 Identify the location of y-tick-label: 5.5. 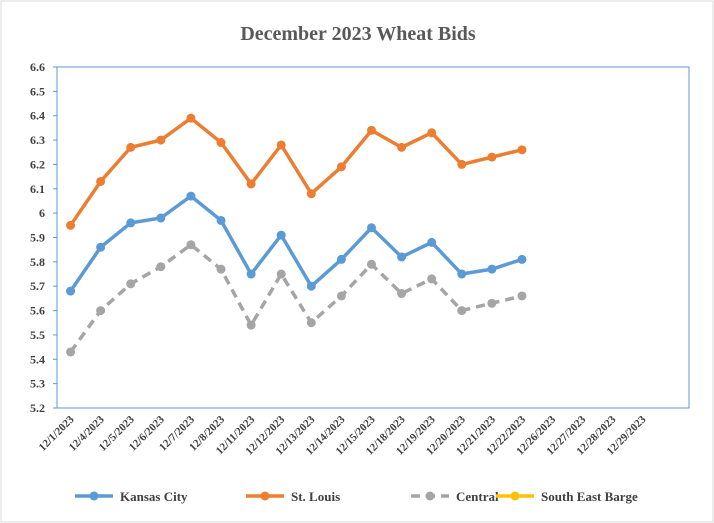
(37, 335).